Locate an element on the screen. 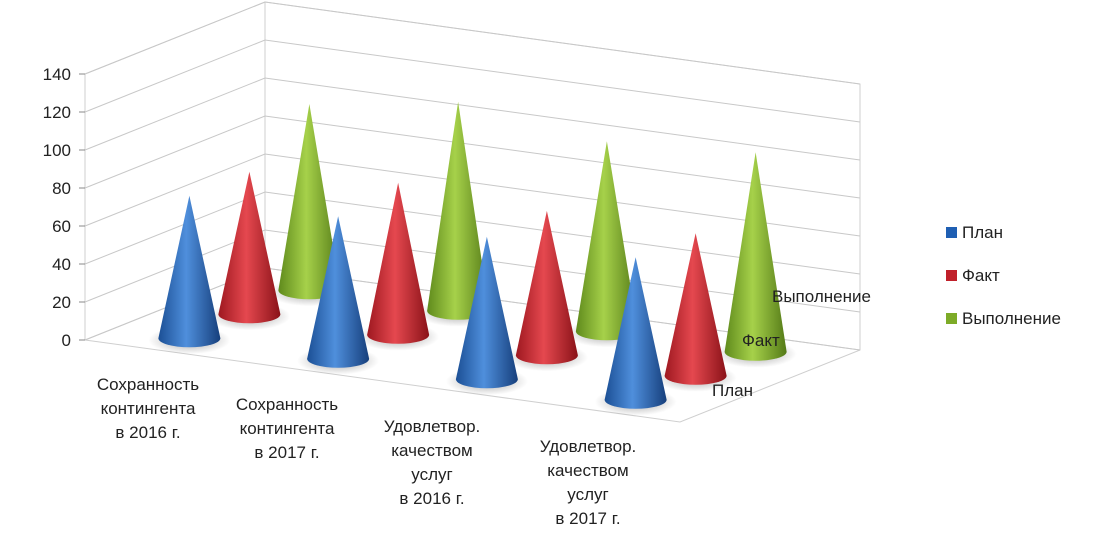 This screenshot has width=1094, height=542. legend-label: План is located at coordinates (982, 232).